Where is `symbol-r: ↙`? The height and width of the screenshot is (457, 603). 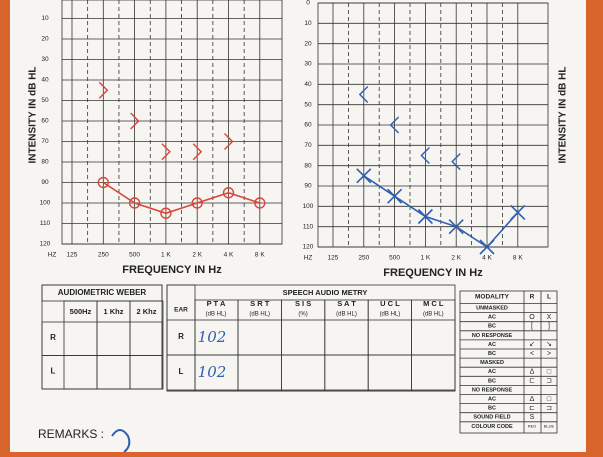 symbol-r: ↙ is located at coordinates (532, 344).